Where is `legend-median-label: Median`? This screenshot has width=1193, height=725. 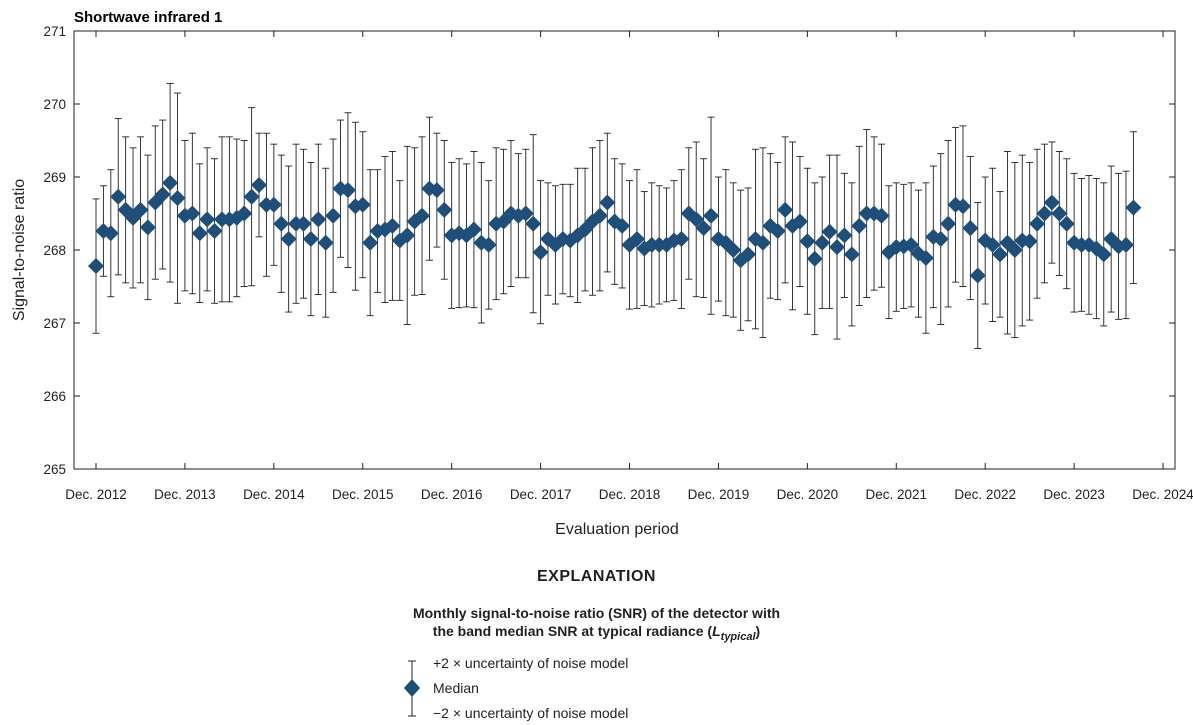 legend-median-label: Median is located at coordinates (456, 688).